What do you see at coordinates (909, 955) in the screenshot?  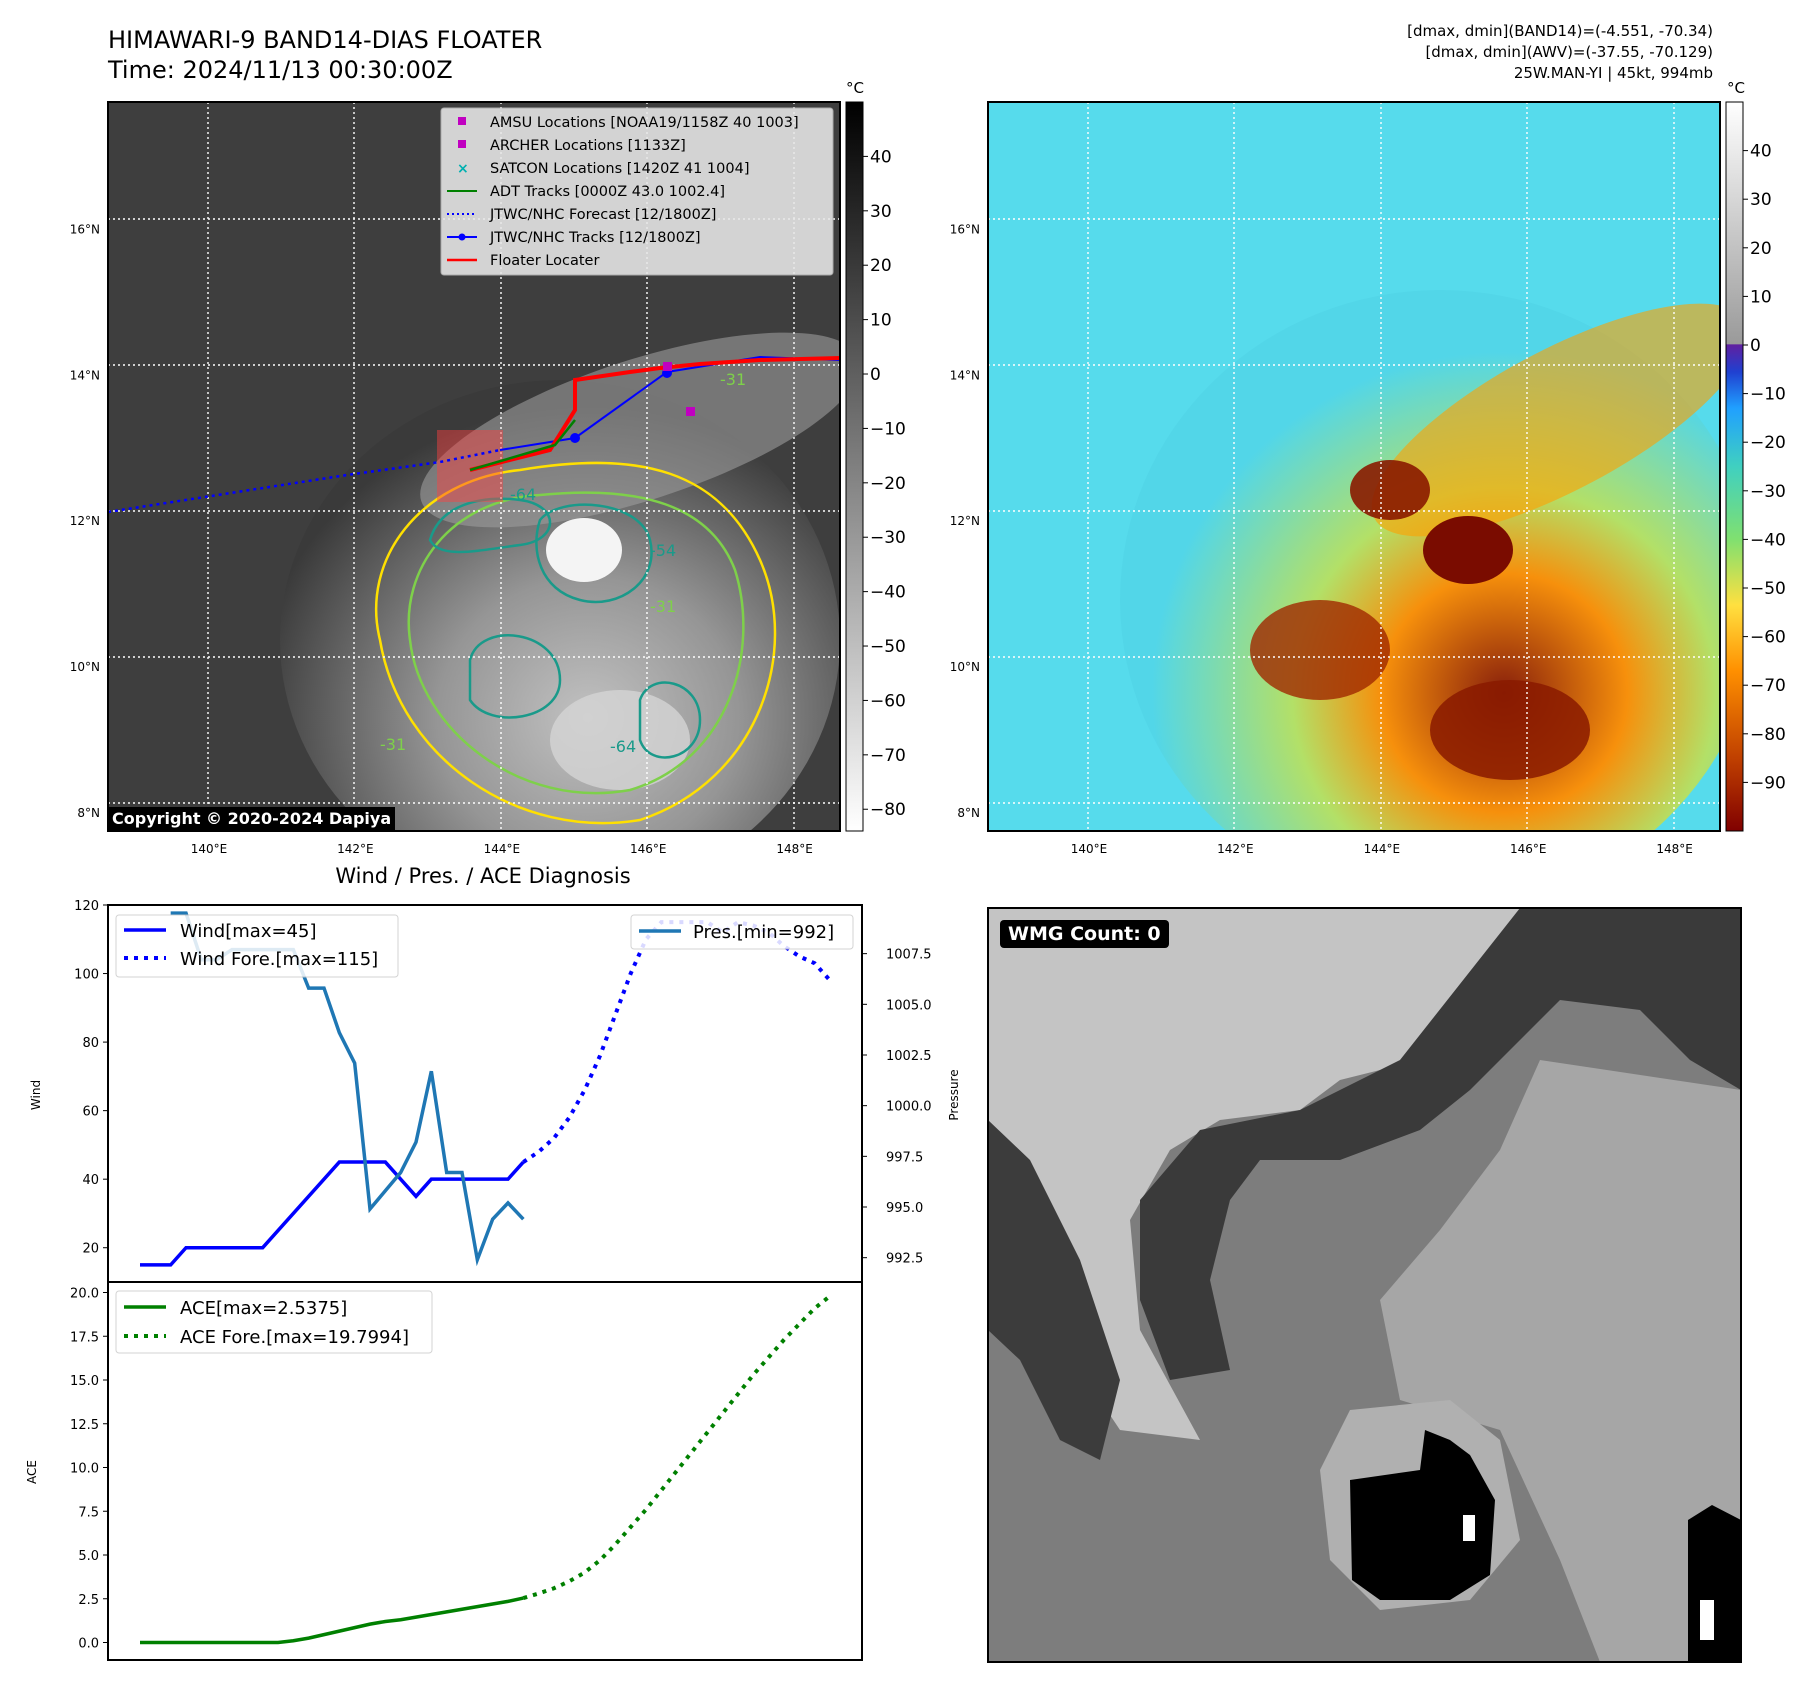 I see `pressure-ytick-label: 1007.5` at bounding box center [909, 955].